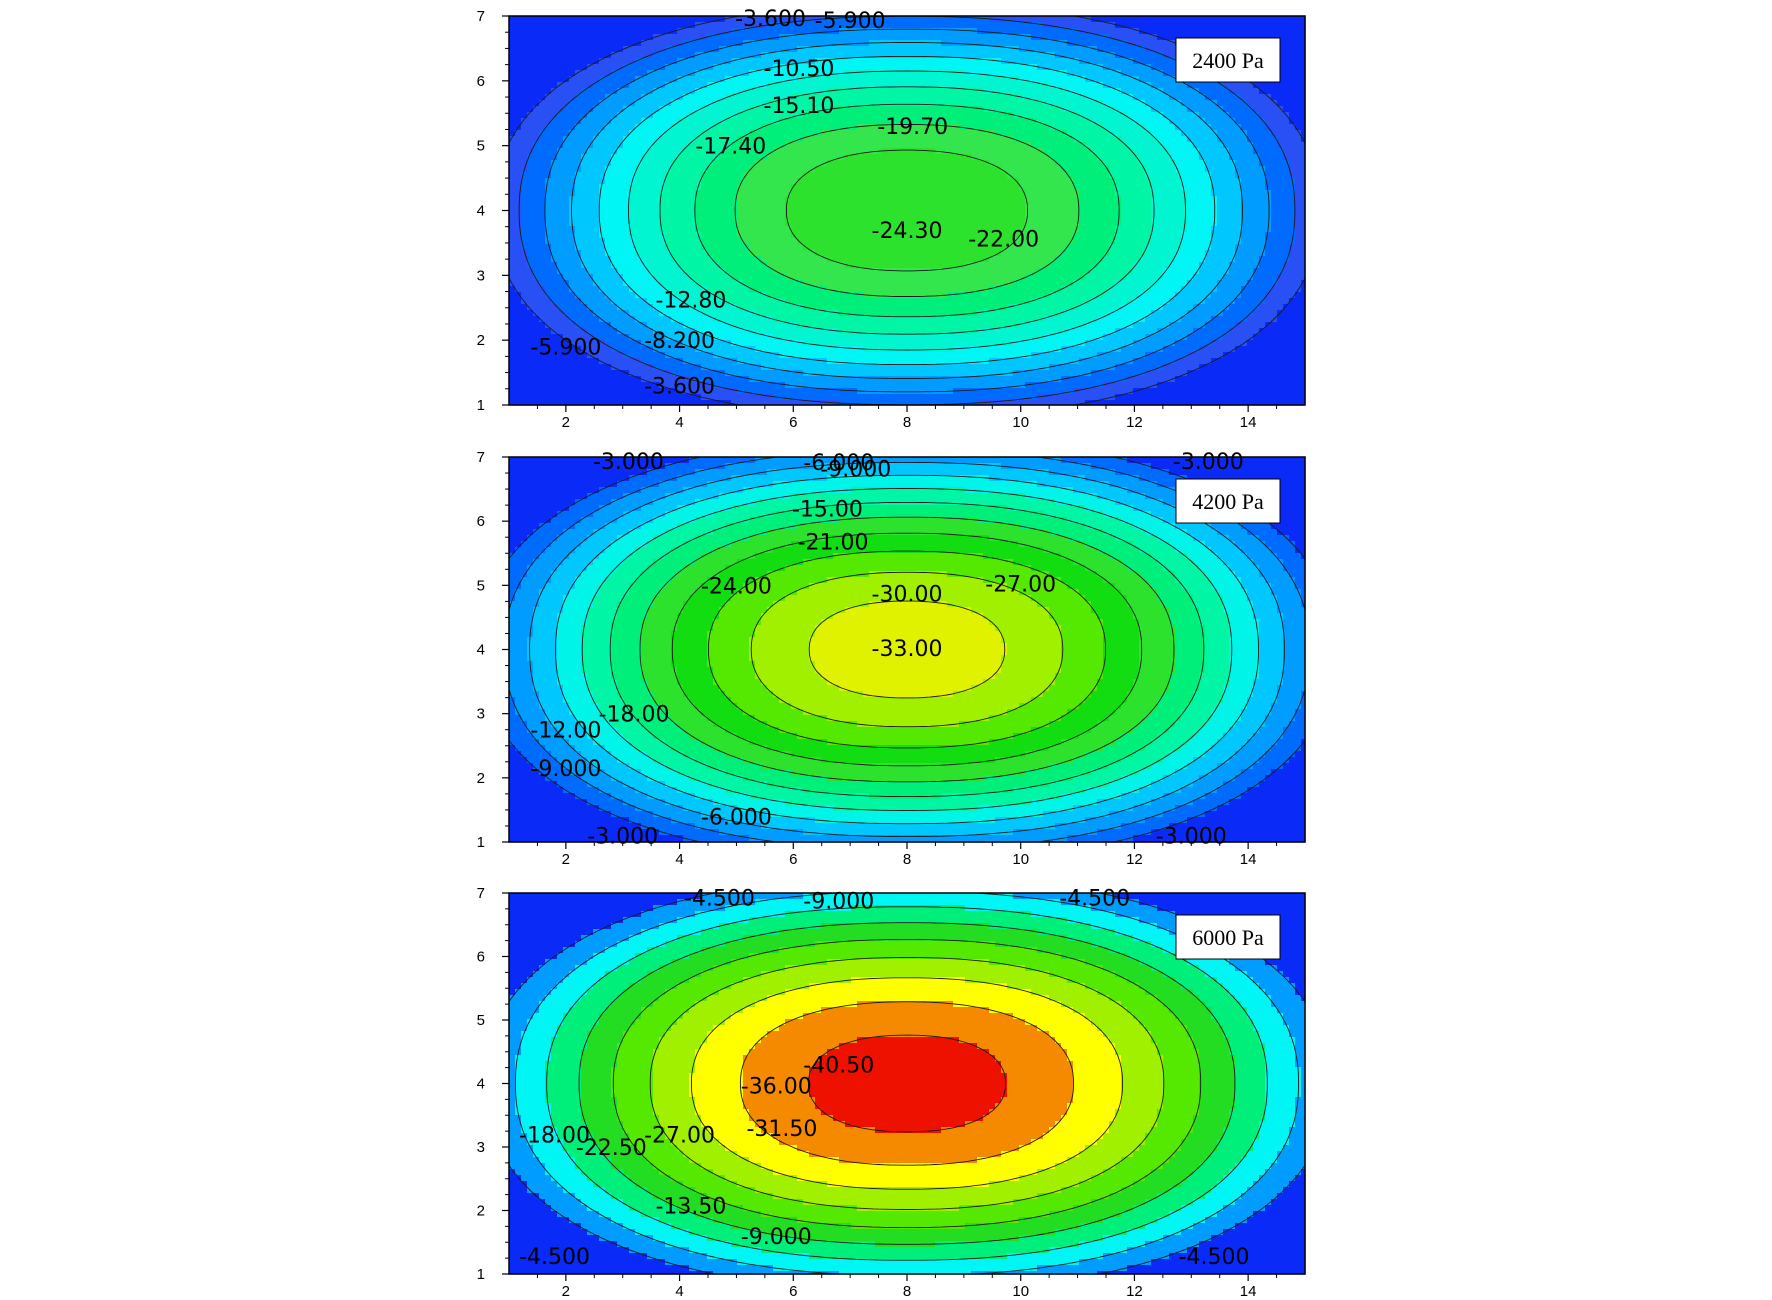 Image resolution: width=1772 pixels, height=1300 pixels. Describe the element at coordinates (481, 405) in the screenshot. I see `y-tick-label: 1` at that location.